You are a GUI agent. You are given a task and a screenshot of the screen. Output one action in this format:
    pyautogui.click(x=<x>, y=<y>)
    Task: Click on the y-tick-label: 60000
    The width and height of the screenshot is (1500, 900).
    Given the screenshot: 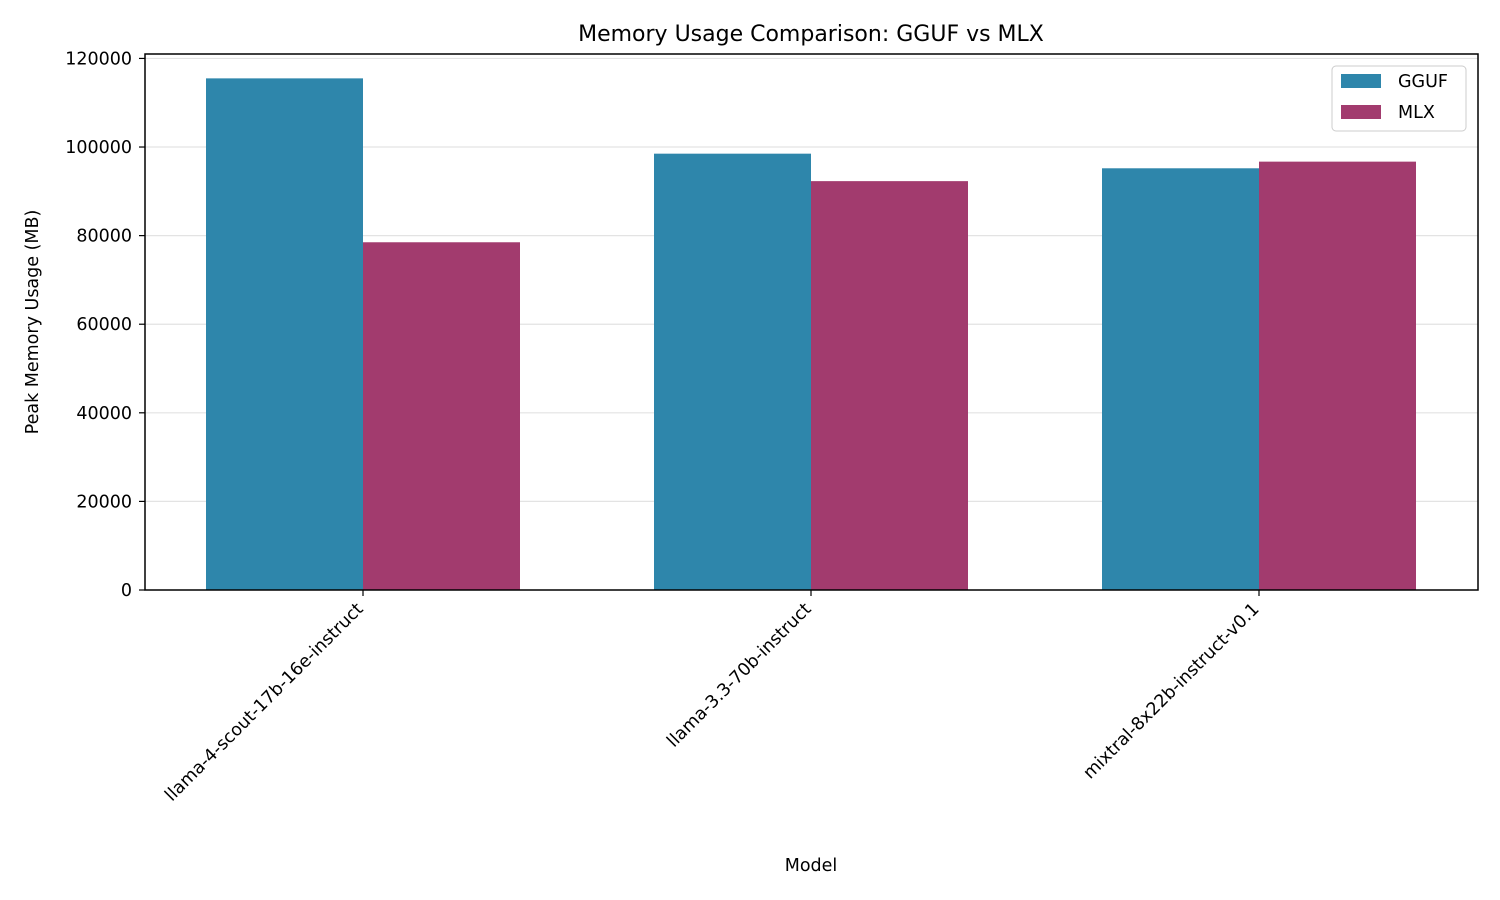 What is the action you would take?
    pyautogui.click(x=104, y=325)
    